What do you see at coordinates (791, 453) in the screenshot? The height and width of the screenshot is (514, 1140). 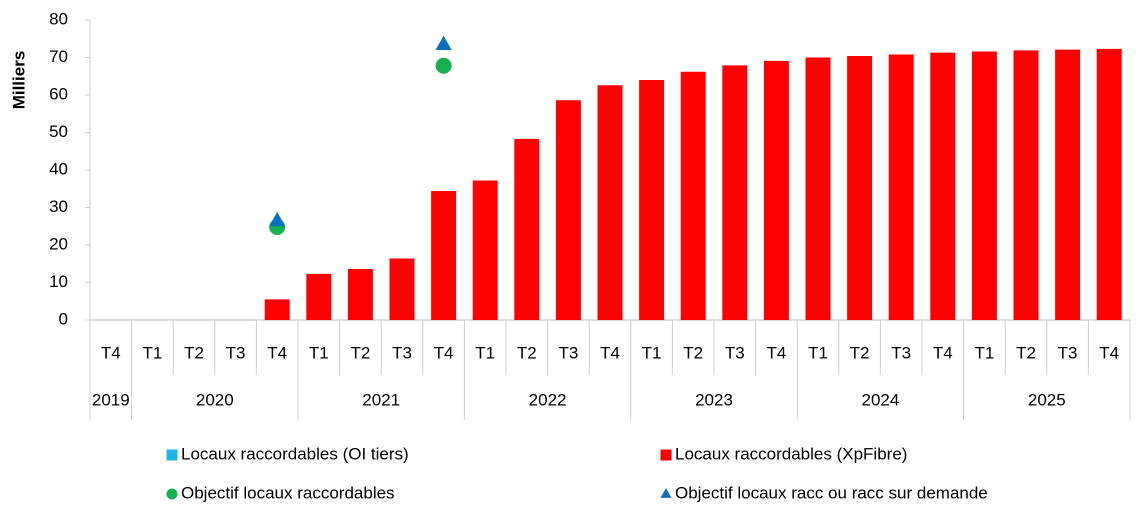 I see `legend-label: Locaux raccordables (XpFibre)` at bounding box center [791, 453].